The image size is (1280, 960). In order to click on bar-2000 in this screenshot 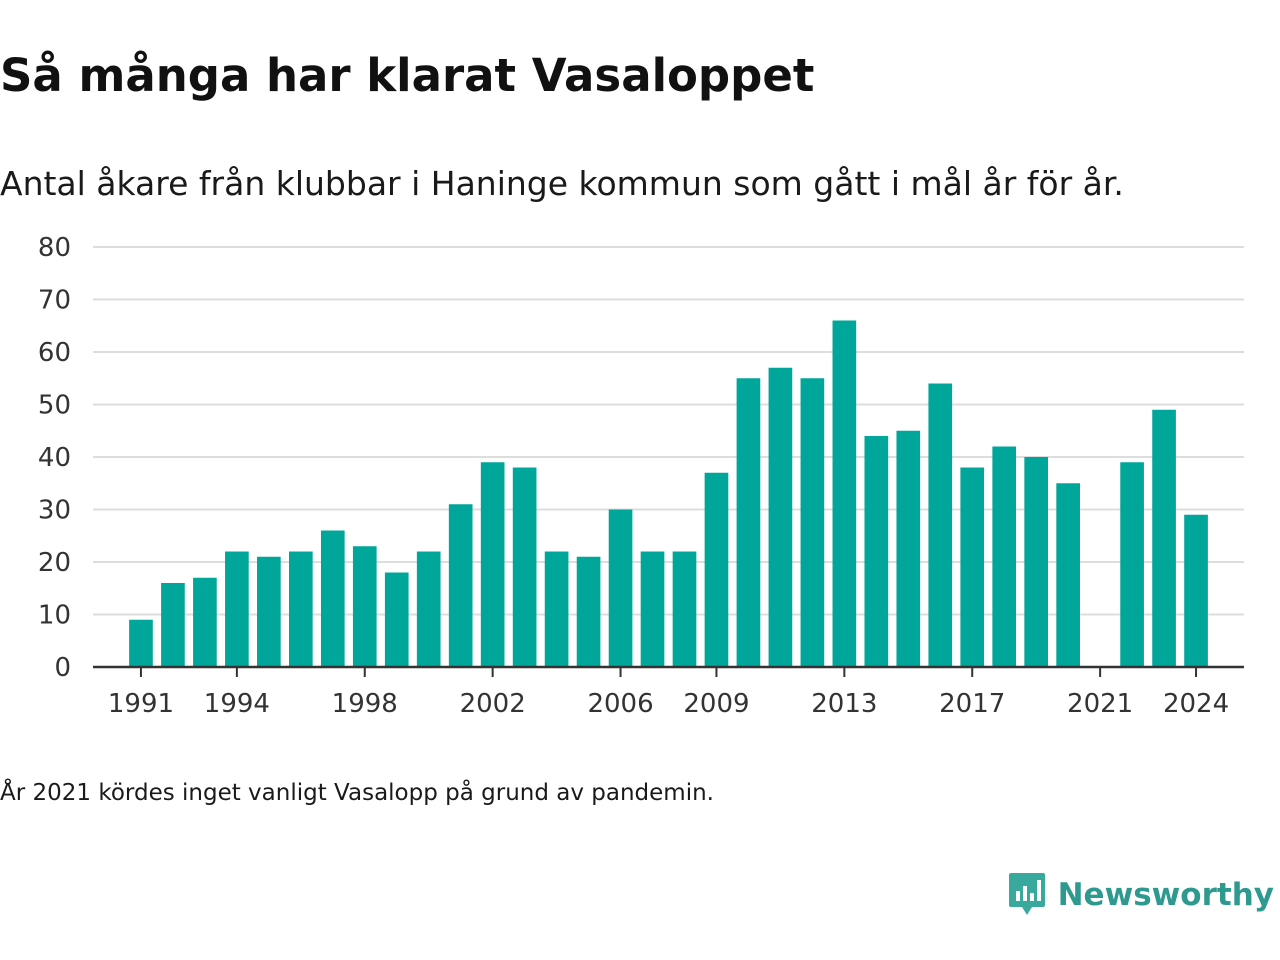, I will do `click(428, 609)`.